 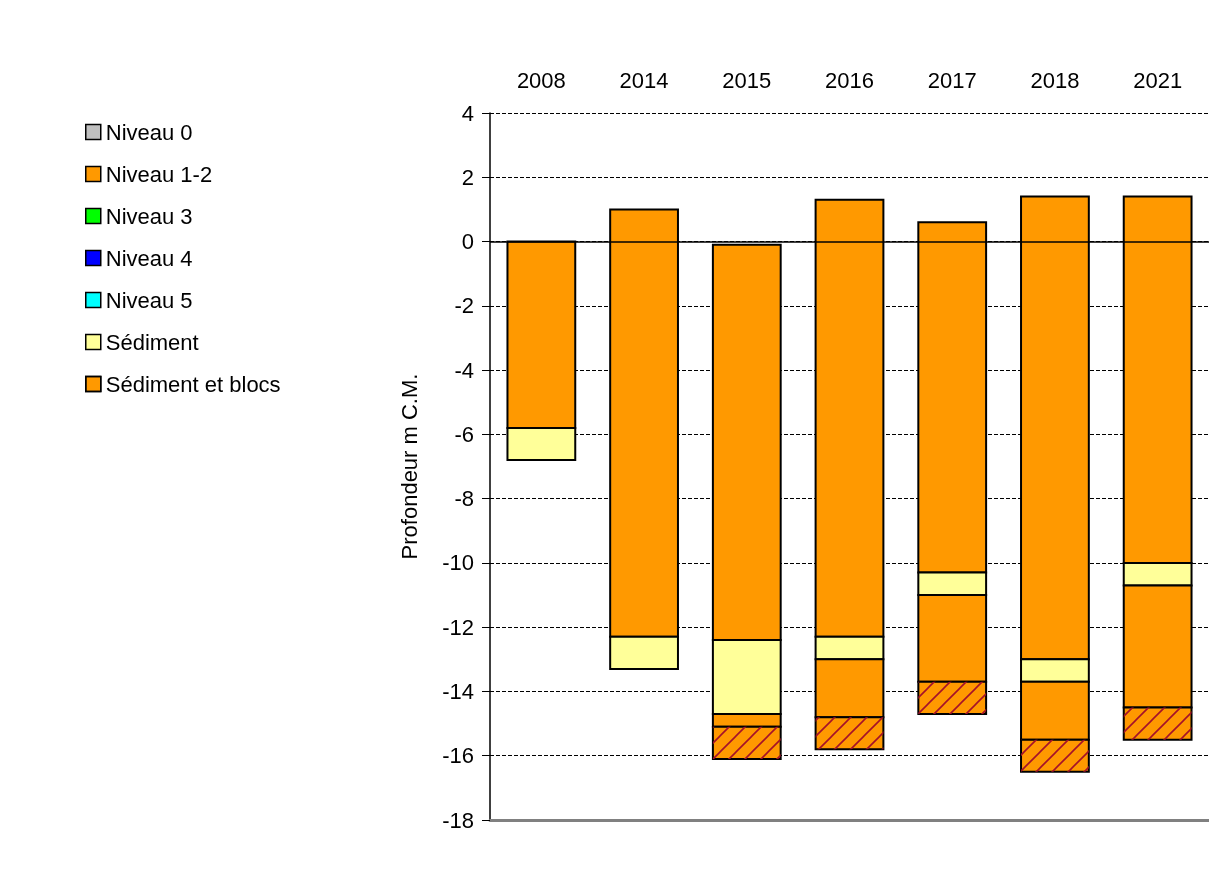 What do you see at coordinates (458, 627) in the screenshot?
I see `y-tick-label: -12` at bounding box center [458, 627].